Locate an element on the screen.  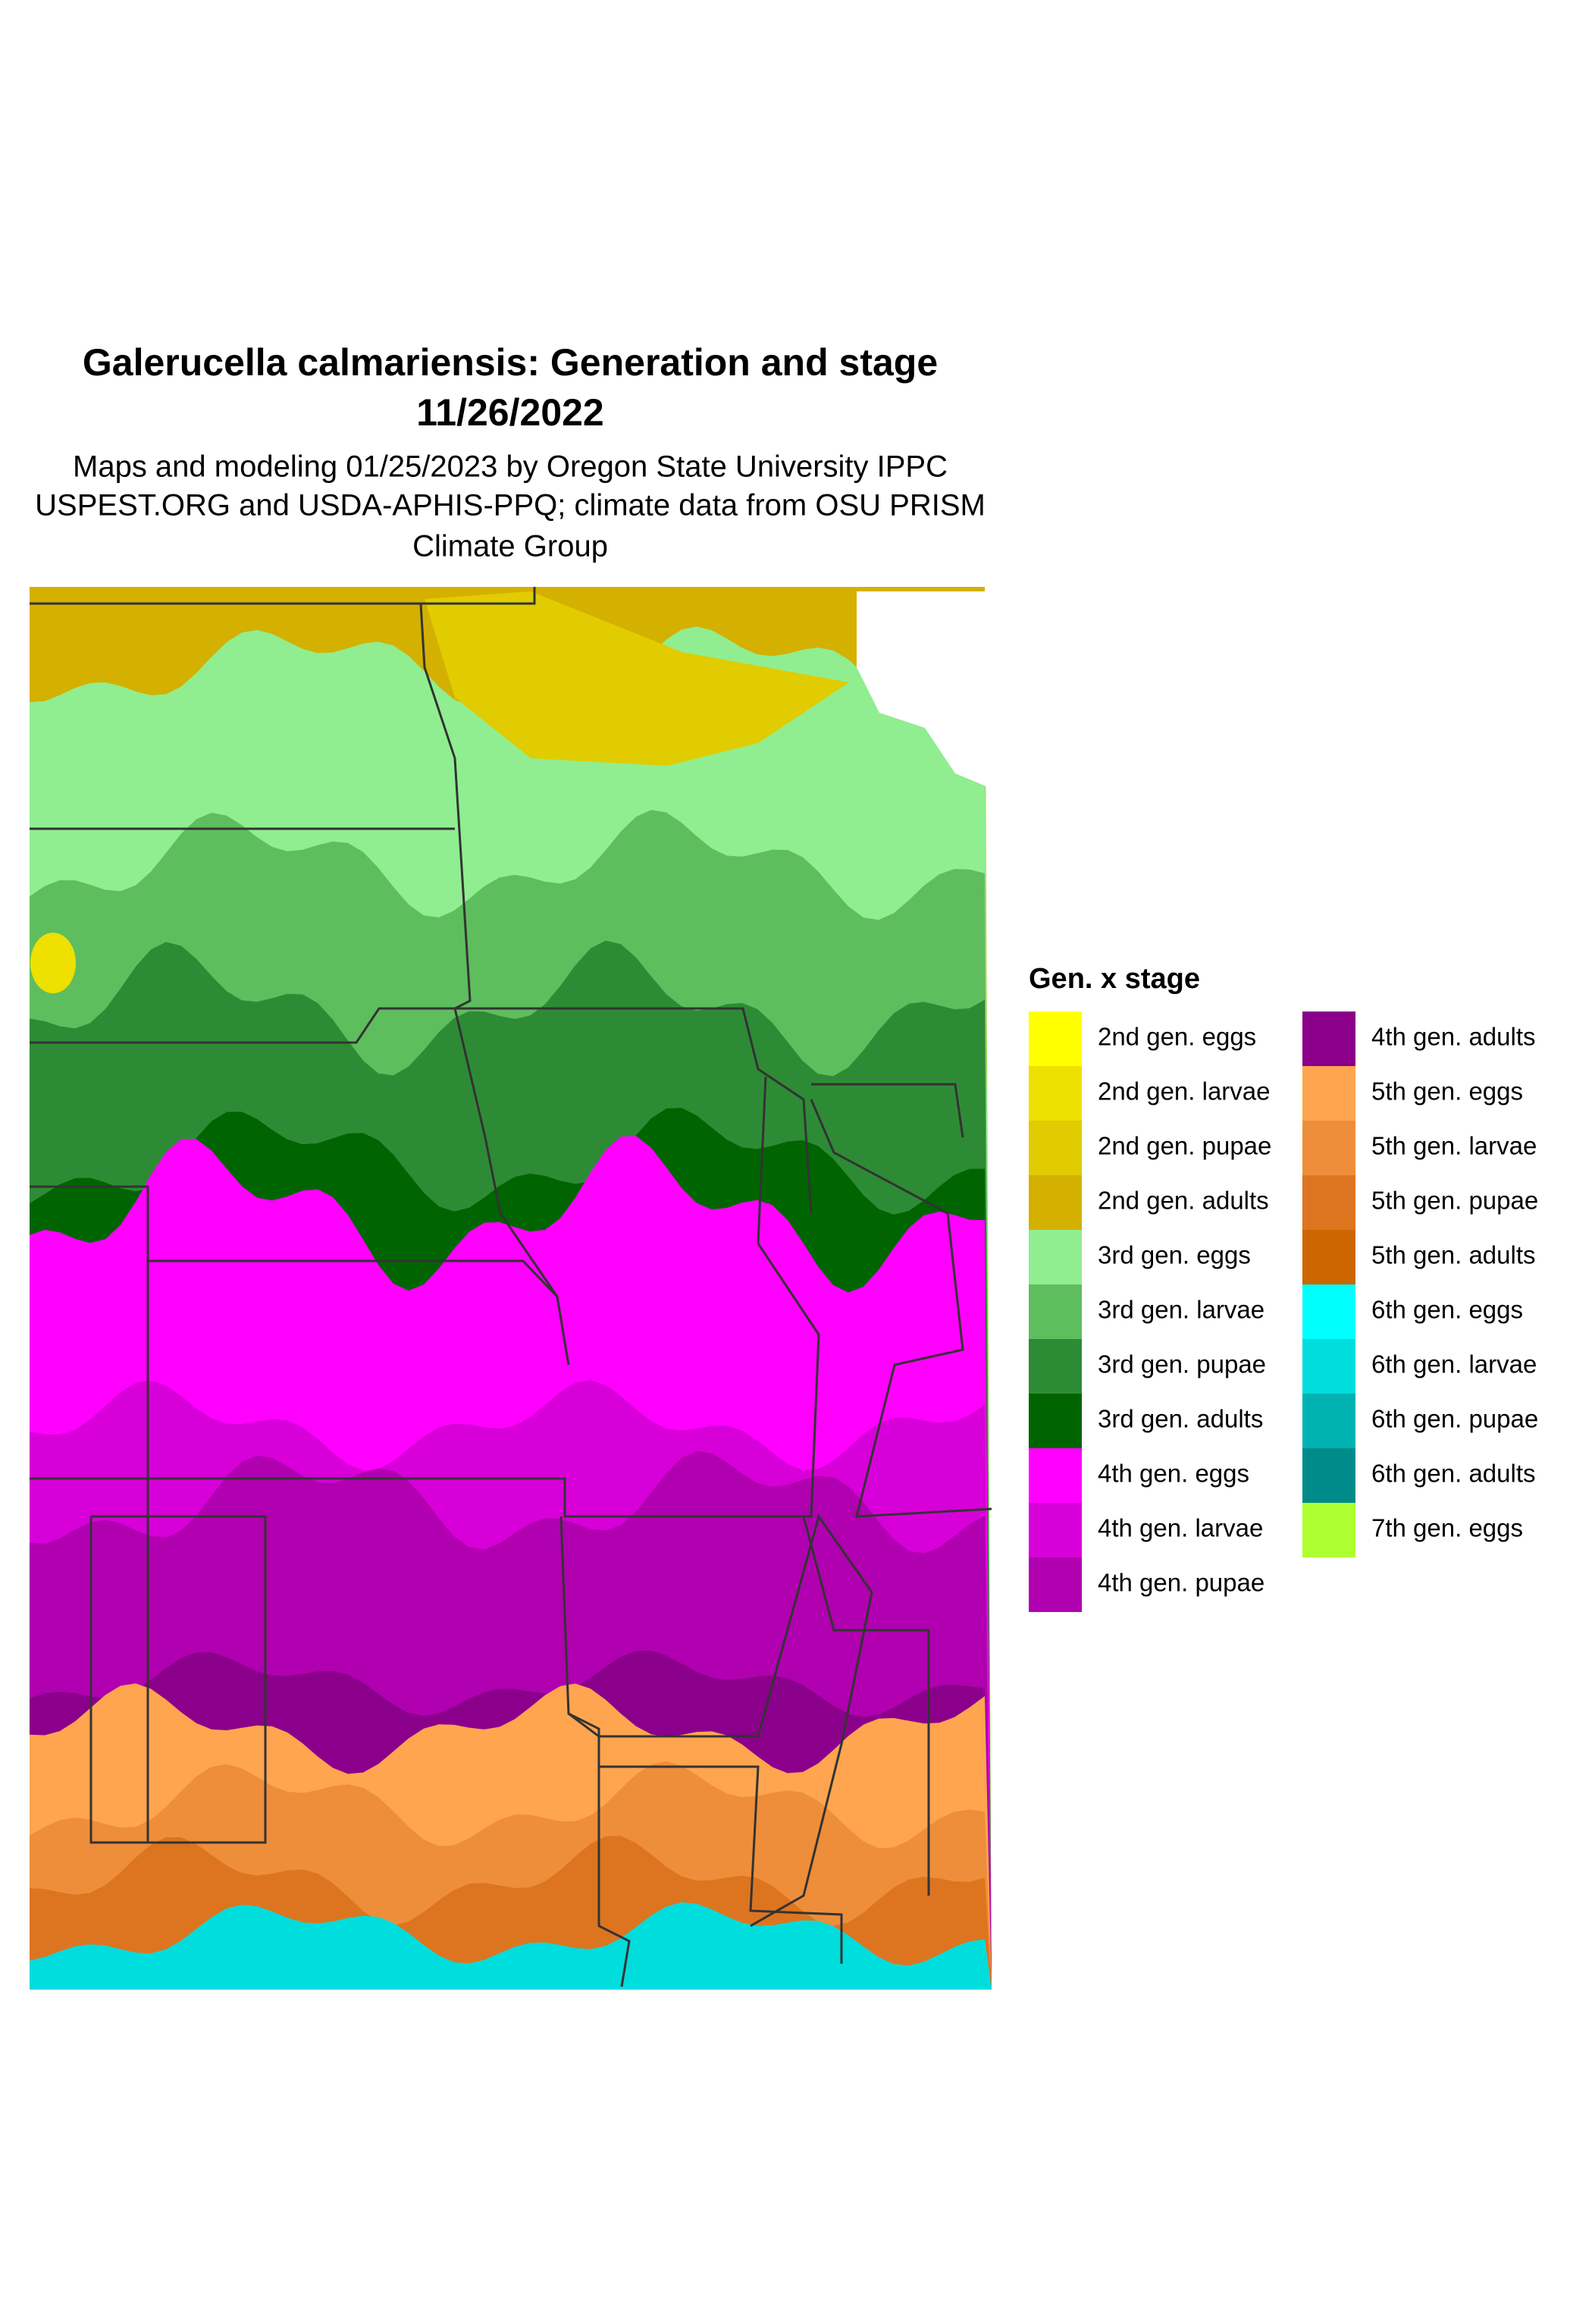
legend-label: 2nd gen. eggs is located at coordinates (1177, 1037).